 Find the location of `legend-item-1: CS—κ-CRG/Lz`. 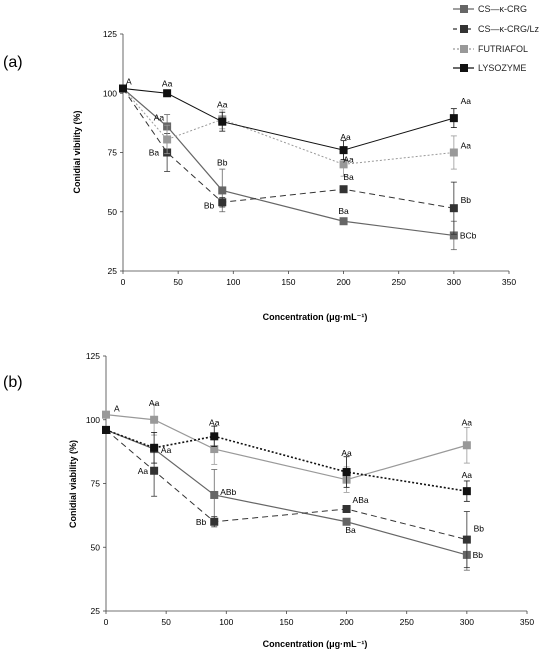

legend-item-1: CS—κ-CRG/Lz is located at coordinates (496, 29).